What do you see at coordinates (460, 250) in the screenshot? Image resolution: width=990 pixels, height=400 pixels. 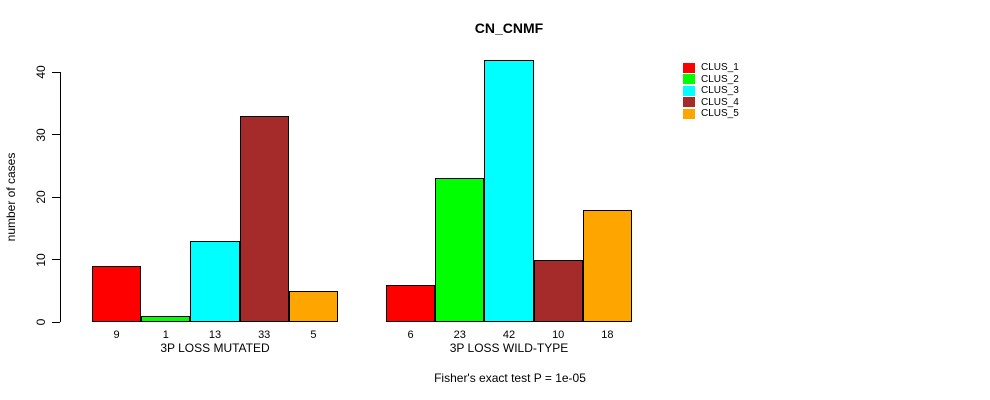 I see `bar-clus_2-wild-type` at bounding box center [460, 250].